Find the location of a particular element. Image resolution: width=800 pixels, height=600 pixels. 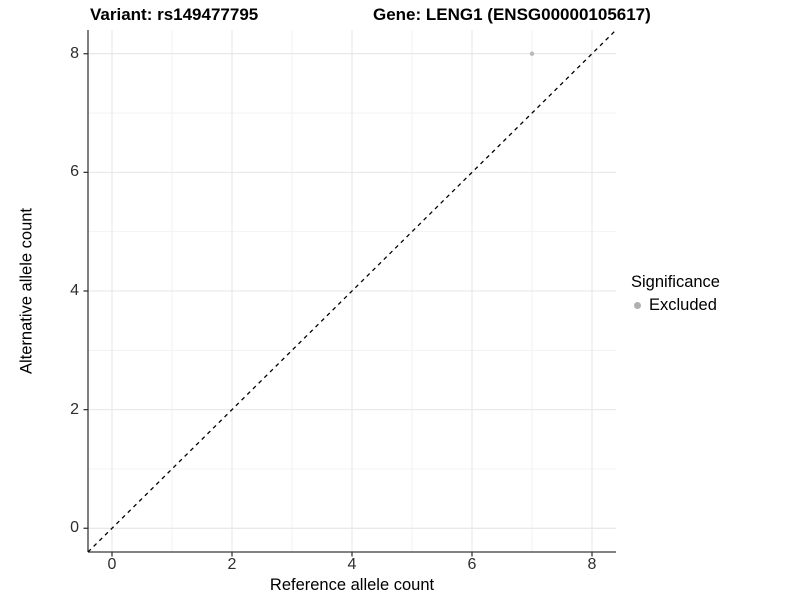

x-tick-label: 0 is located at coordinates (112, 564).